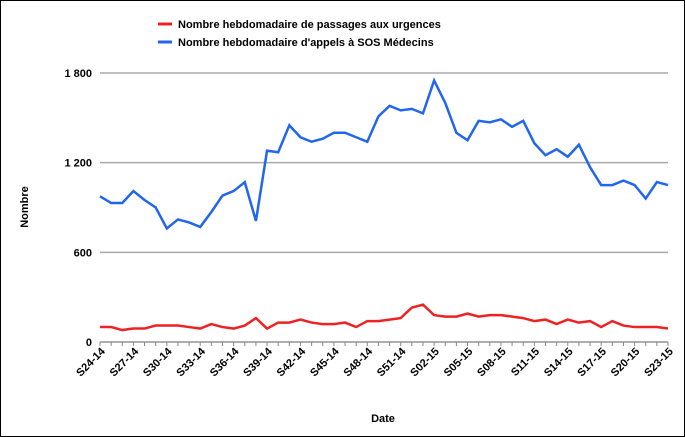  Describe the element at coordinates (158, 362) in the screenshot. I see `x-tick-label: S30-14` at that location.